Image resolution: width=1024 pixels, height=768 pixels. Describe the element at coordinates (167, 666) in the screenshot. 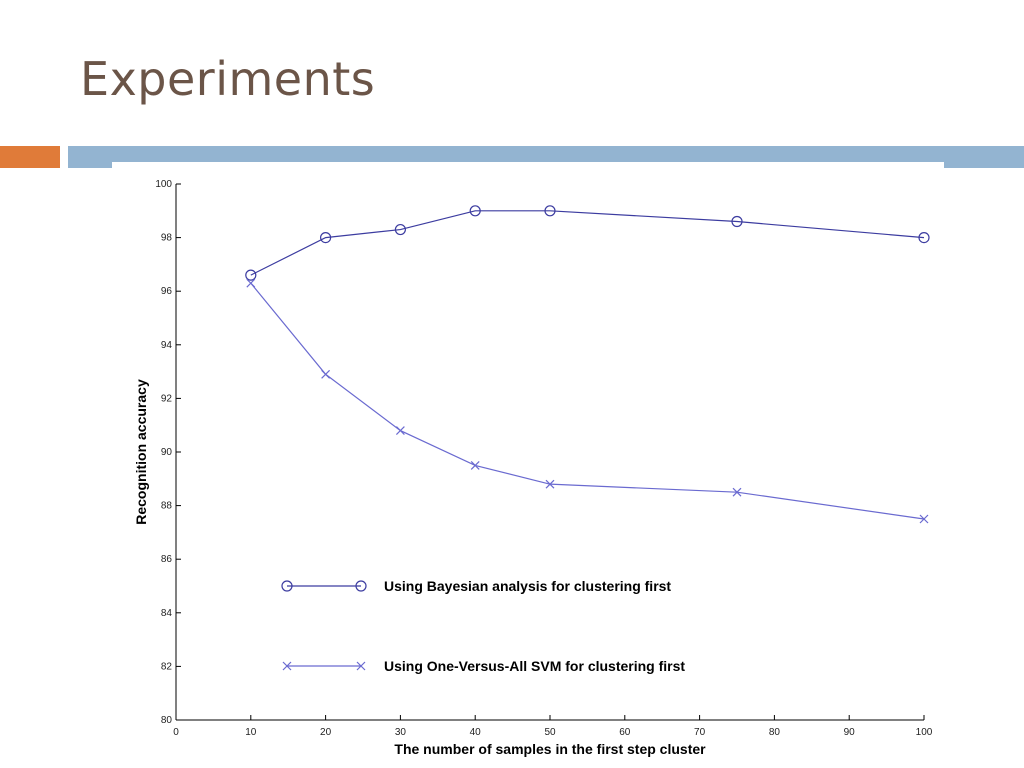

I see `y-tick-label: 82` at that location.